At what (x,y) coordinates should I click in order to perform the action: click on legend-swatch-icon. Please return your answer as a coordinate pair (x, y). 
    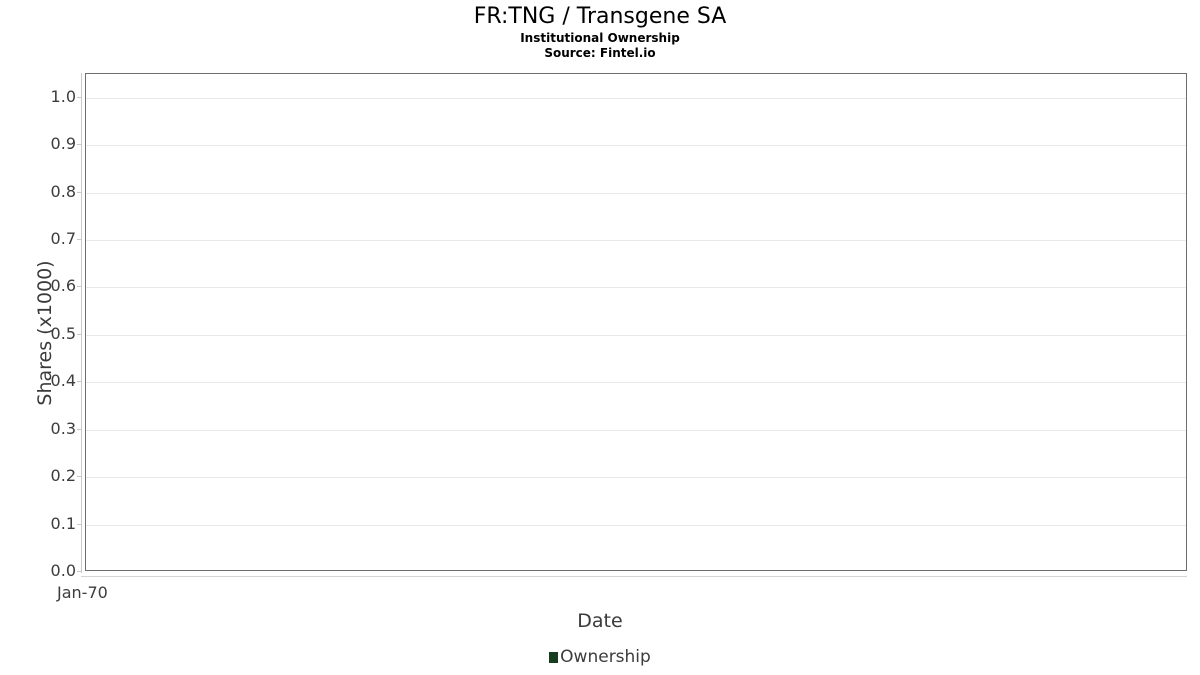
    Looking at the image, I should click on (554, 657).